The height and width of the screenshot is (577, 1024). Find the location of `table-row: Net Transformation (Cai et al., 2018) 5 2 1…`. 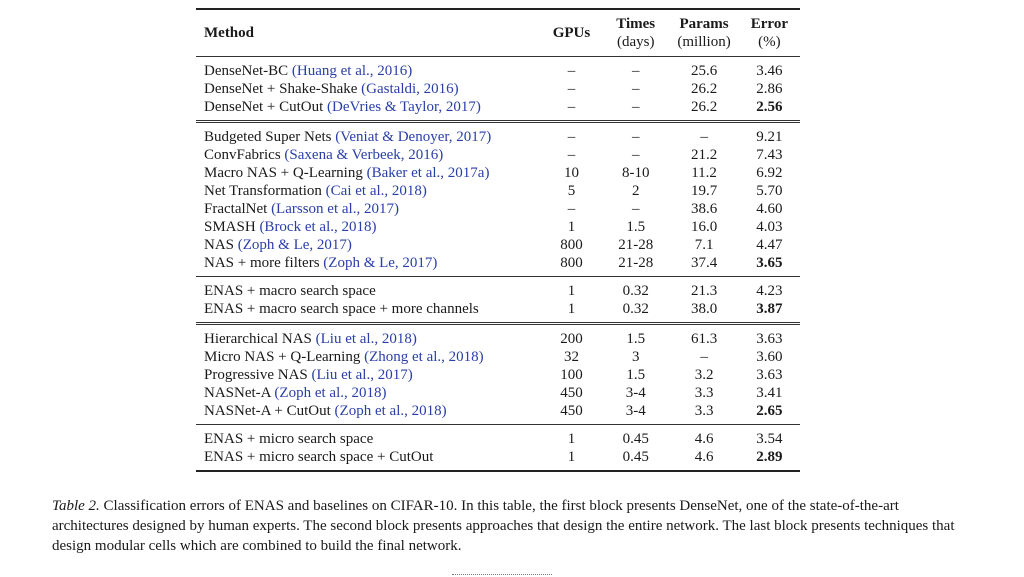

table-row: Net Transformation (Cai et al., 2018) 5 2 1… is located at coordinates (498, 191).